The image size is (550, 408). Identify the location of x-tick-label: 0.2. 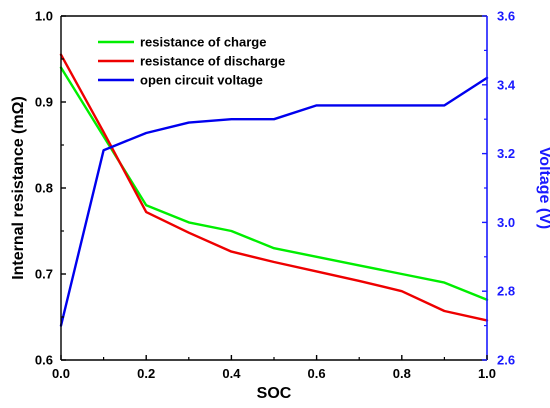
(146, 373).